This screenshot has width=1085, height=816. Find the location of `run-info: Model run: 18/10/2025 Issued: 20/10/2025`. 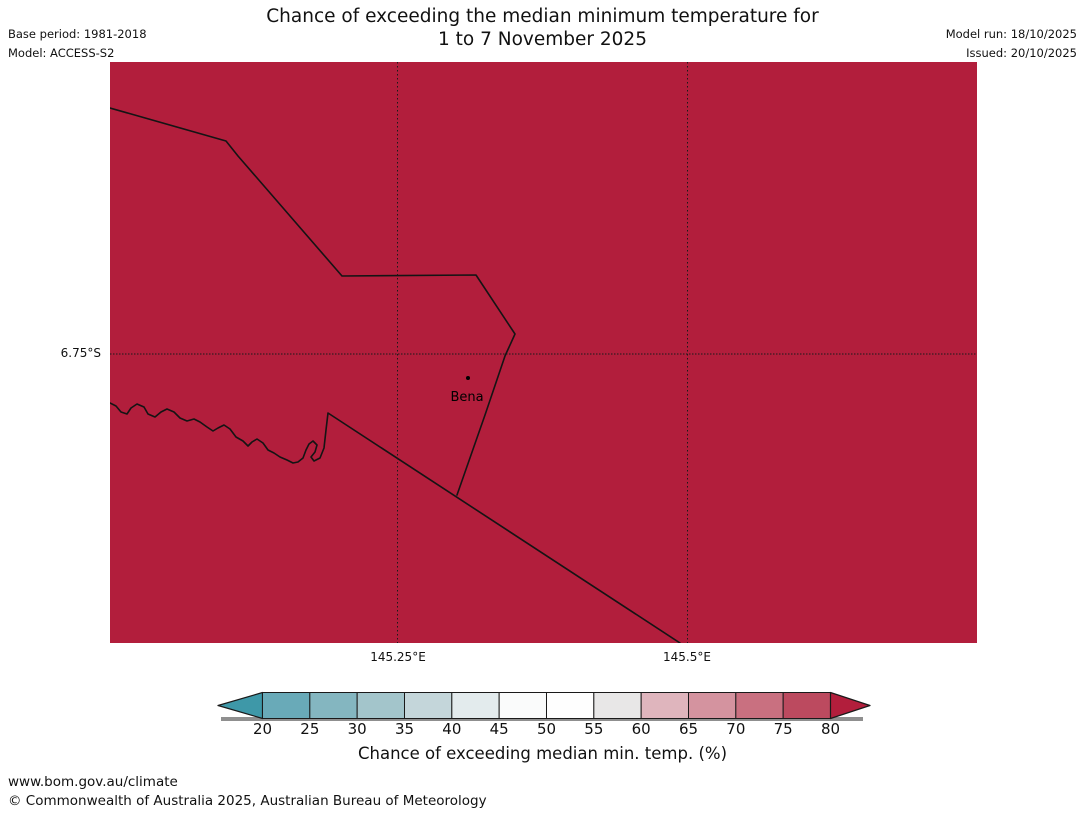

run-info: Model run: 18/10/2025 Issued: 20/10/2025 is located at coordinates (1011, 44).